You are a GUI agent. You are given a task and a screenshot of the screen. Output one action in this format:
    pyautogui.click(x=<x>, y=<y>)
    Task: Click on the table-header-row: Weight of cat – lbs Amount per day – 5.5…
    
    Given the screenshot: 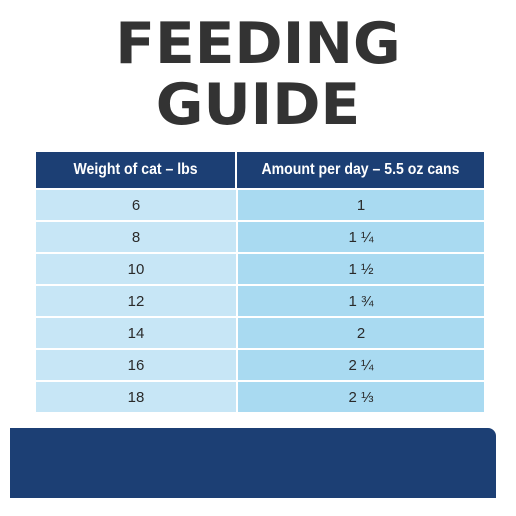 What is the action you would take?
    pyautogui.click(x=260, y=170)
    